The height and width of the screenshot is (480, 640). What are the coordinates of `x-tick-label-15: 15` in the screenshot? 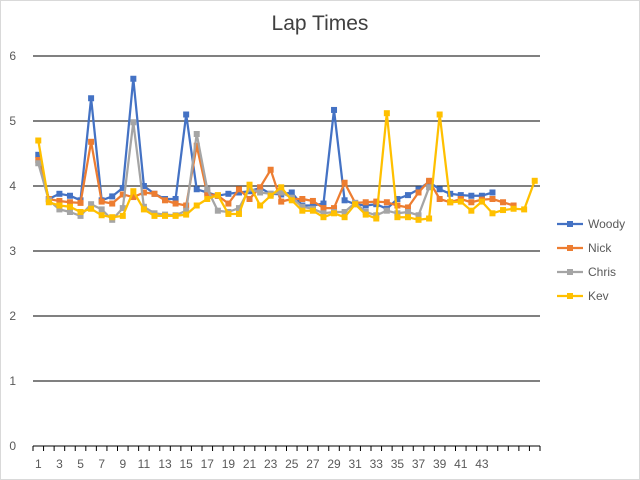 It's located at (186, 464).